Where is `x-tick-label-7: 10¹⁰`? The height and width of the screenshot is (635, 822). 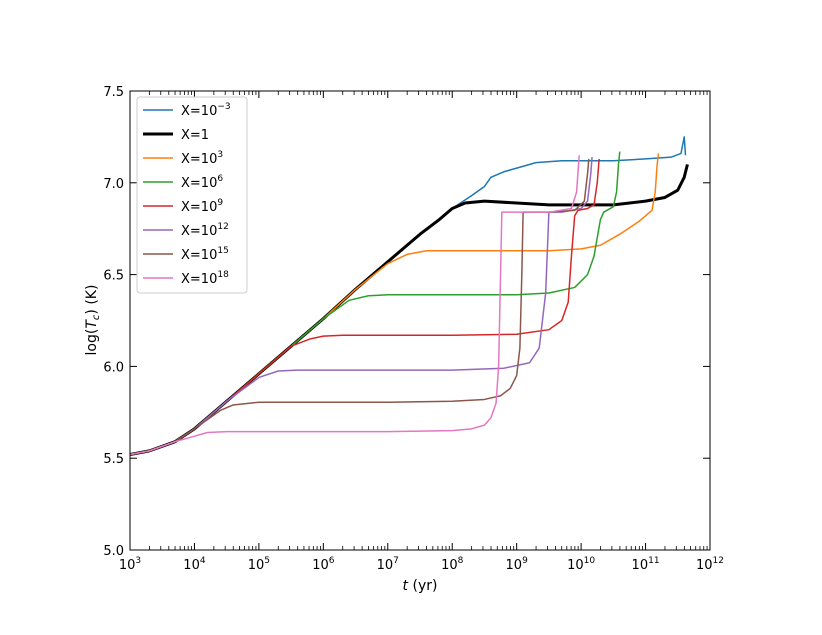 x-tick-label-7: 10¹⁰ is located at coordinates (581, 564).